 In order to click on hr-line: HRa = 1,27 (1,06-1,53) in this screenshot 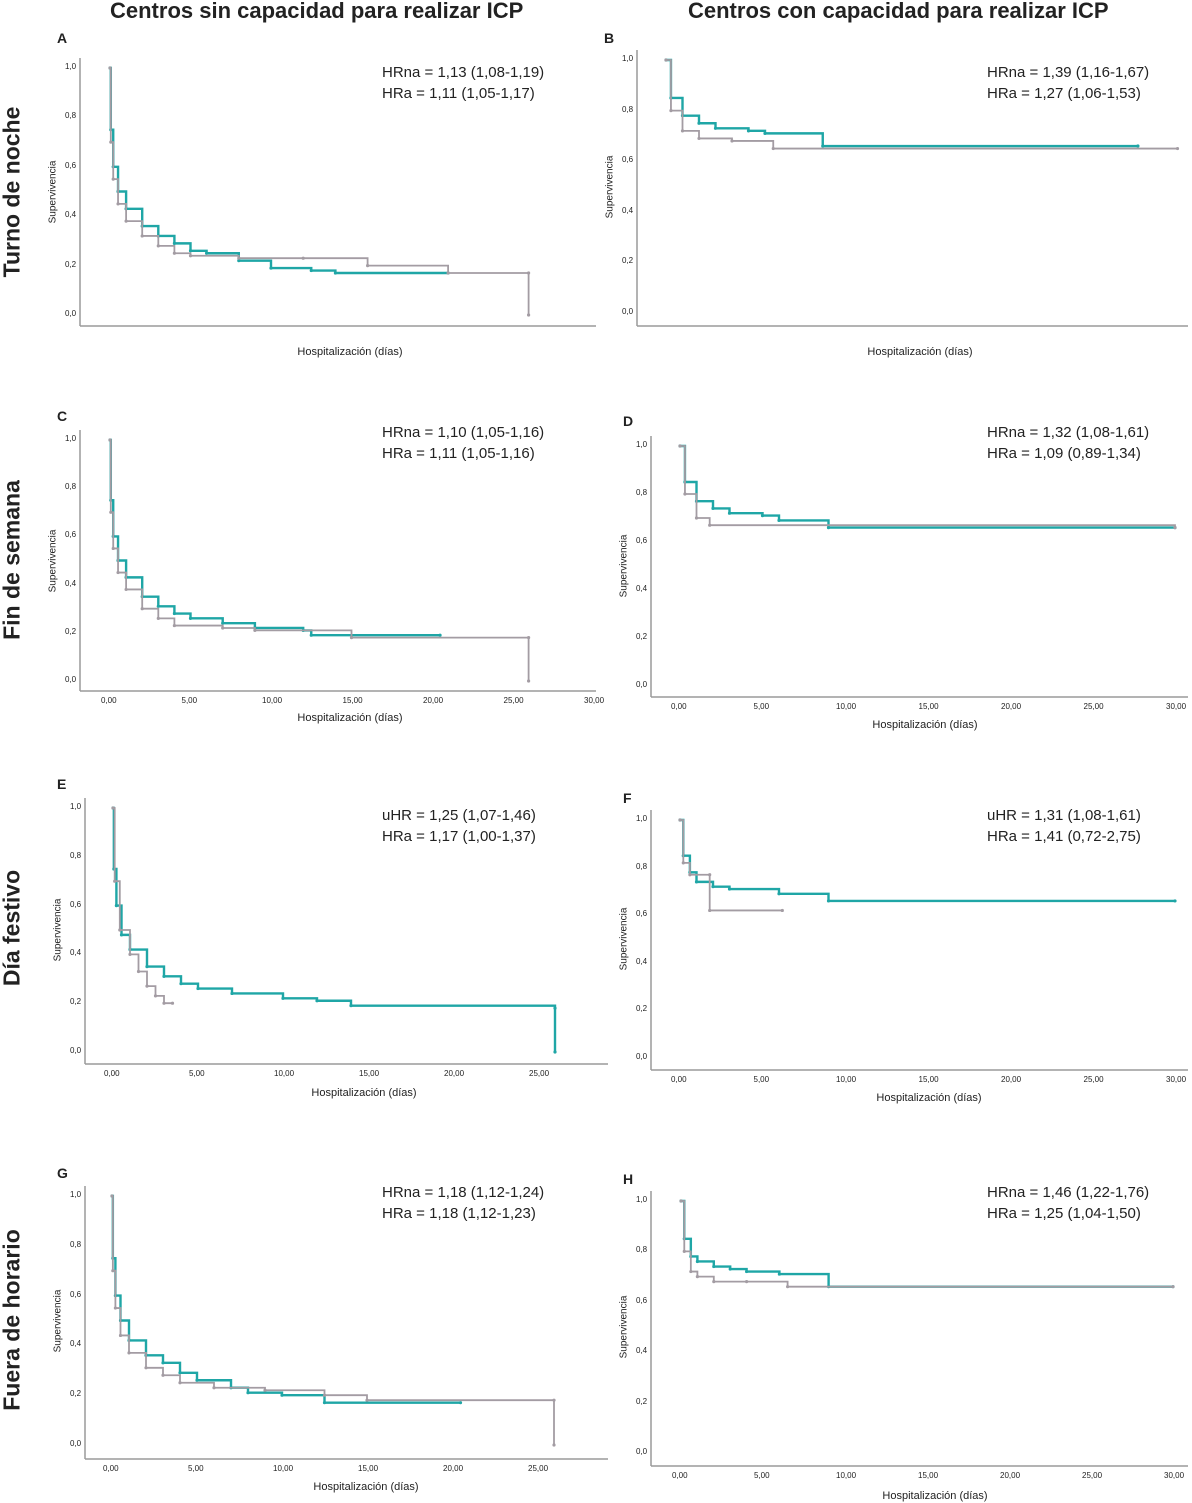, I will do `click(1064, 93)`.